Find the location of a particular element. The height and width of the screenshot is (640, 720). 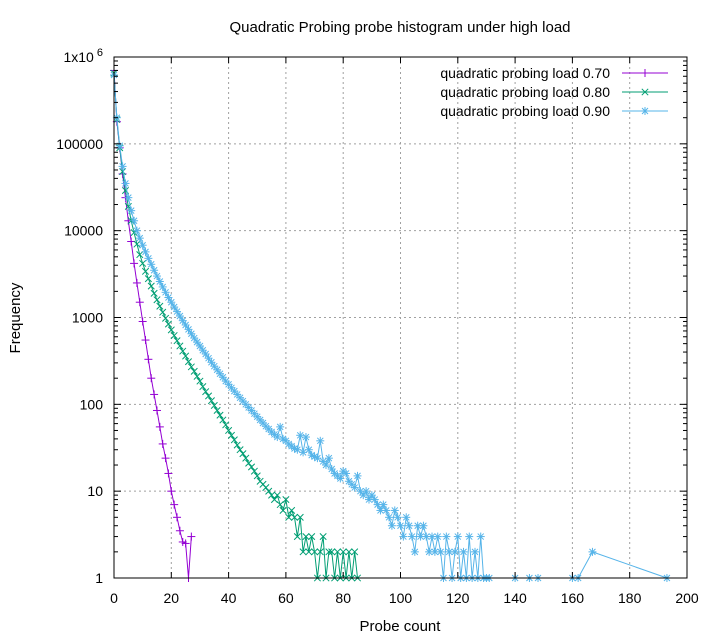

x-tick-label: 160 is located at coordinates (573, 598).